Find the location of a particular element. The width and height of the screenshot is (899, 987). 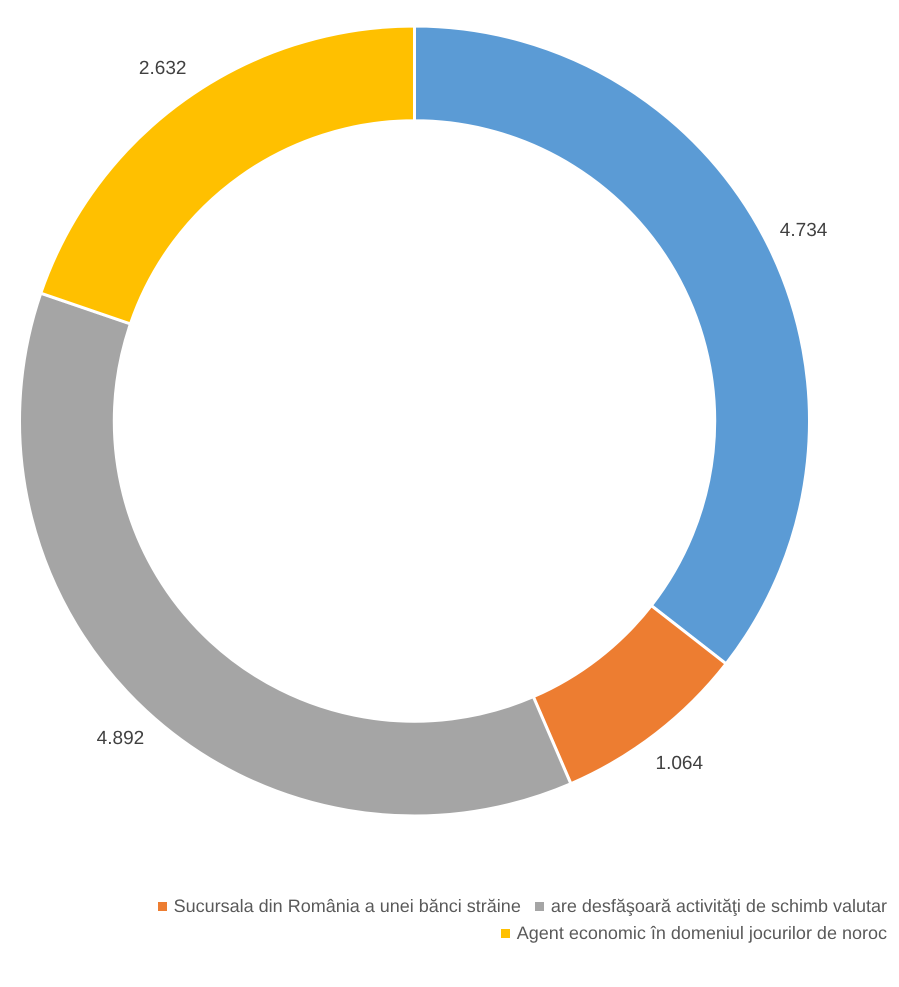

legend-label: are desfăşoară activităţi de schimb valutar is located at coordinates (718, 906).